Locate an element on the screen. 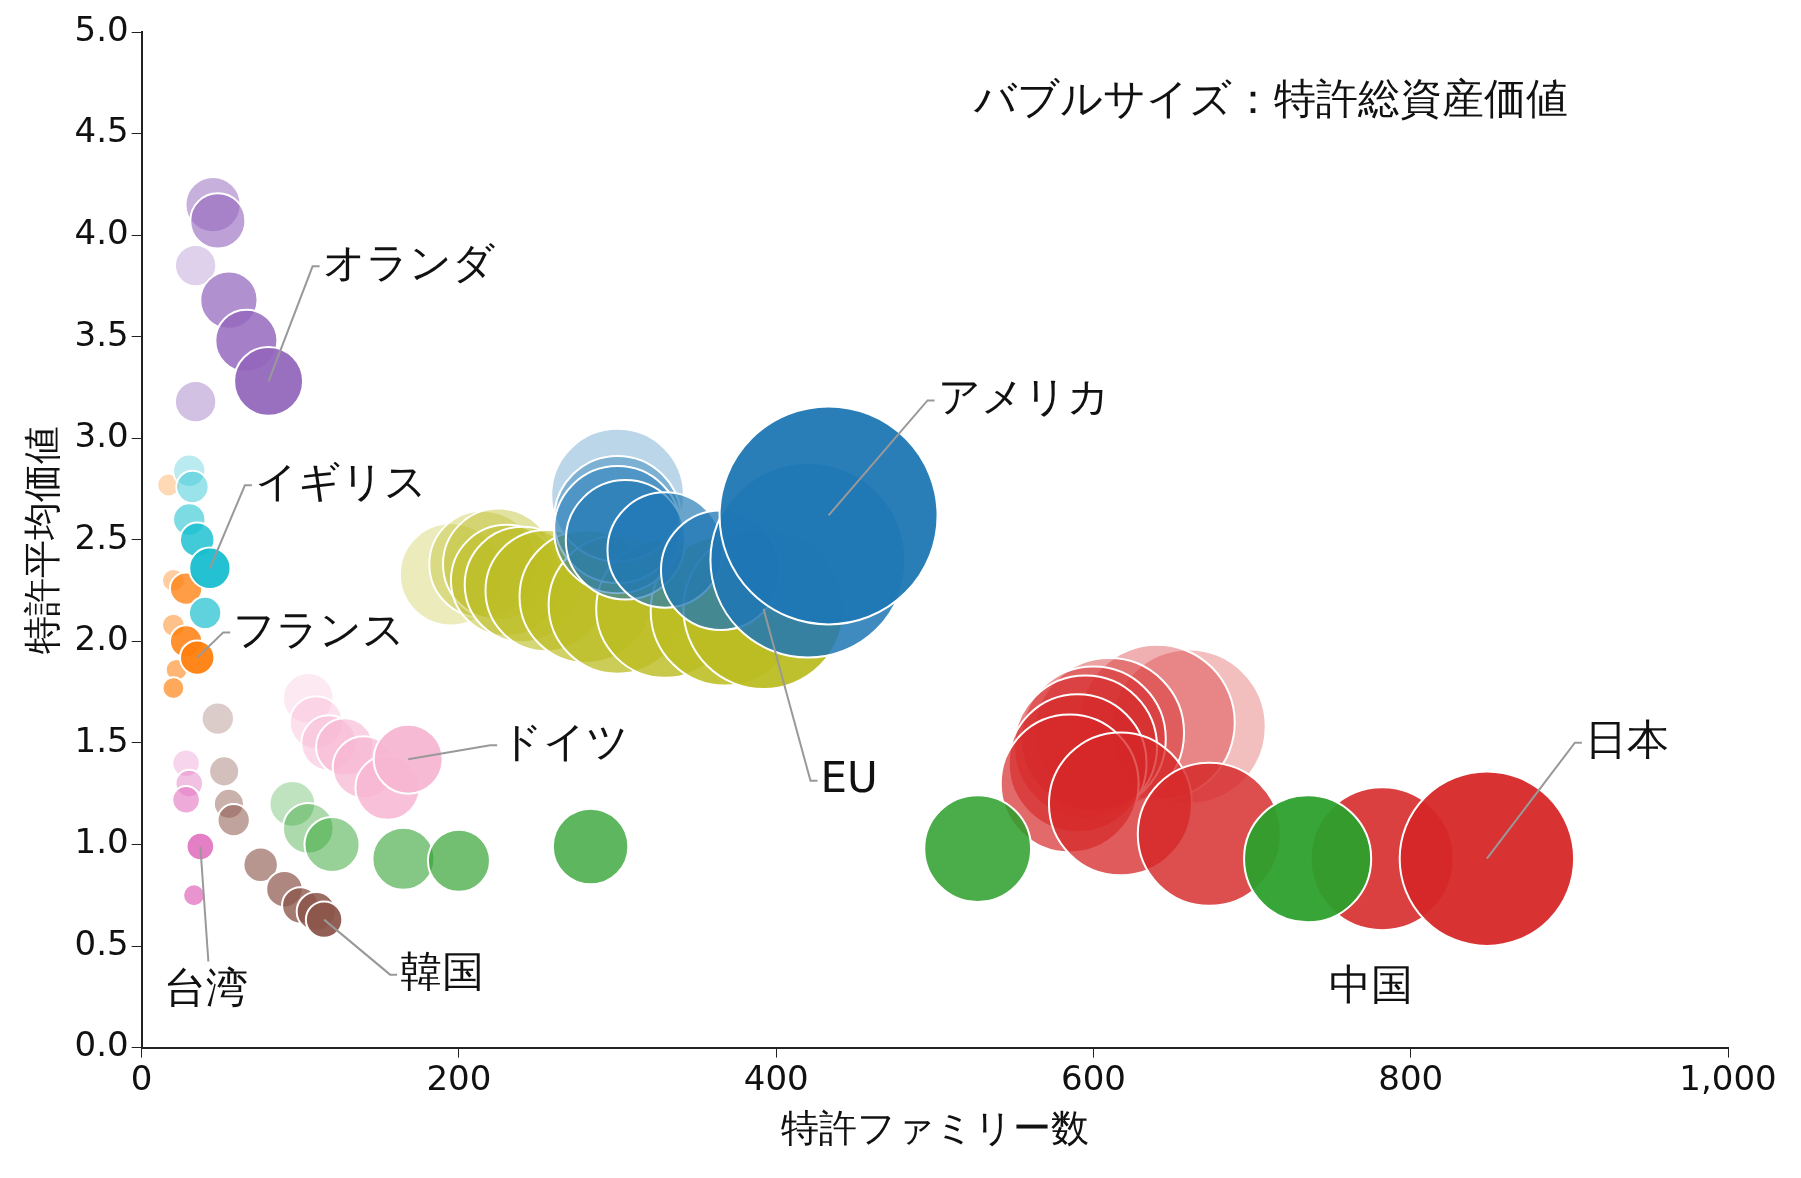 The height and width of the screenshot is (1178, 1801). y-tick-label: 2.5 is located at coordinates (101, 536).